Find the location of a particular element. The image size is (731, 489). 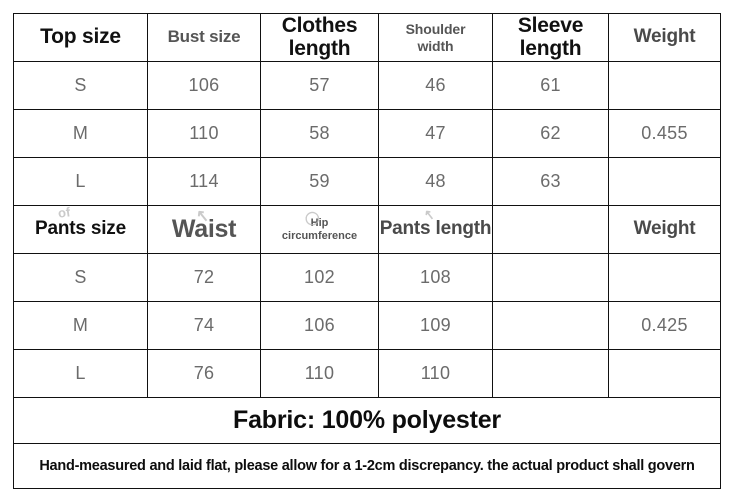

cell-sleeve-length: 61 is located at coordinates (550, 85).